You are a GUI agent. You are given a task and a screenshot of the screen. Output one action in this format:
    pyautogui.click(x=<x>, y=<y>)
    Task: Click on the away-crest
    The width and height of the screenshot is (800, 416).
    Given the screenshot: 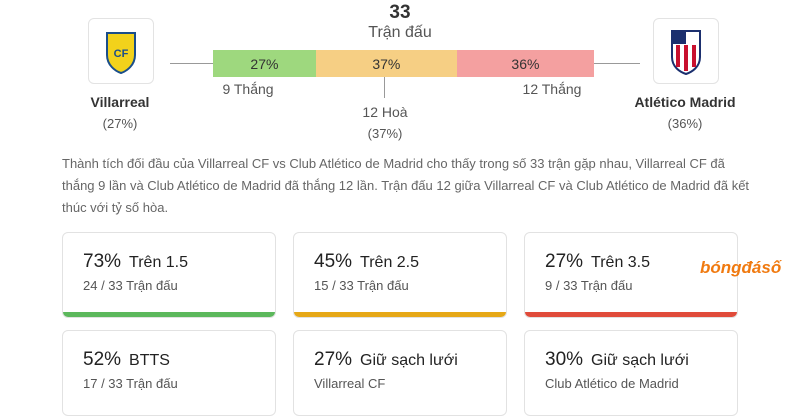 What is the action you would take?
    pyautogui.click(x=686, y=53)
    